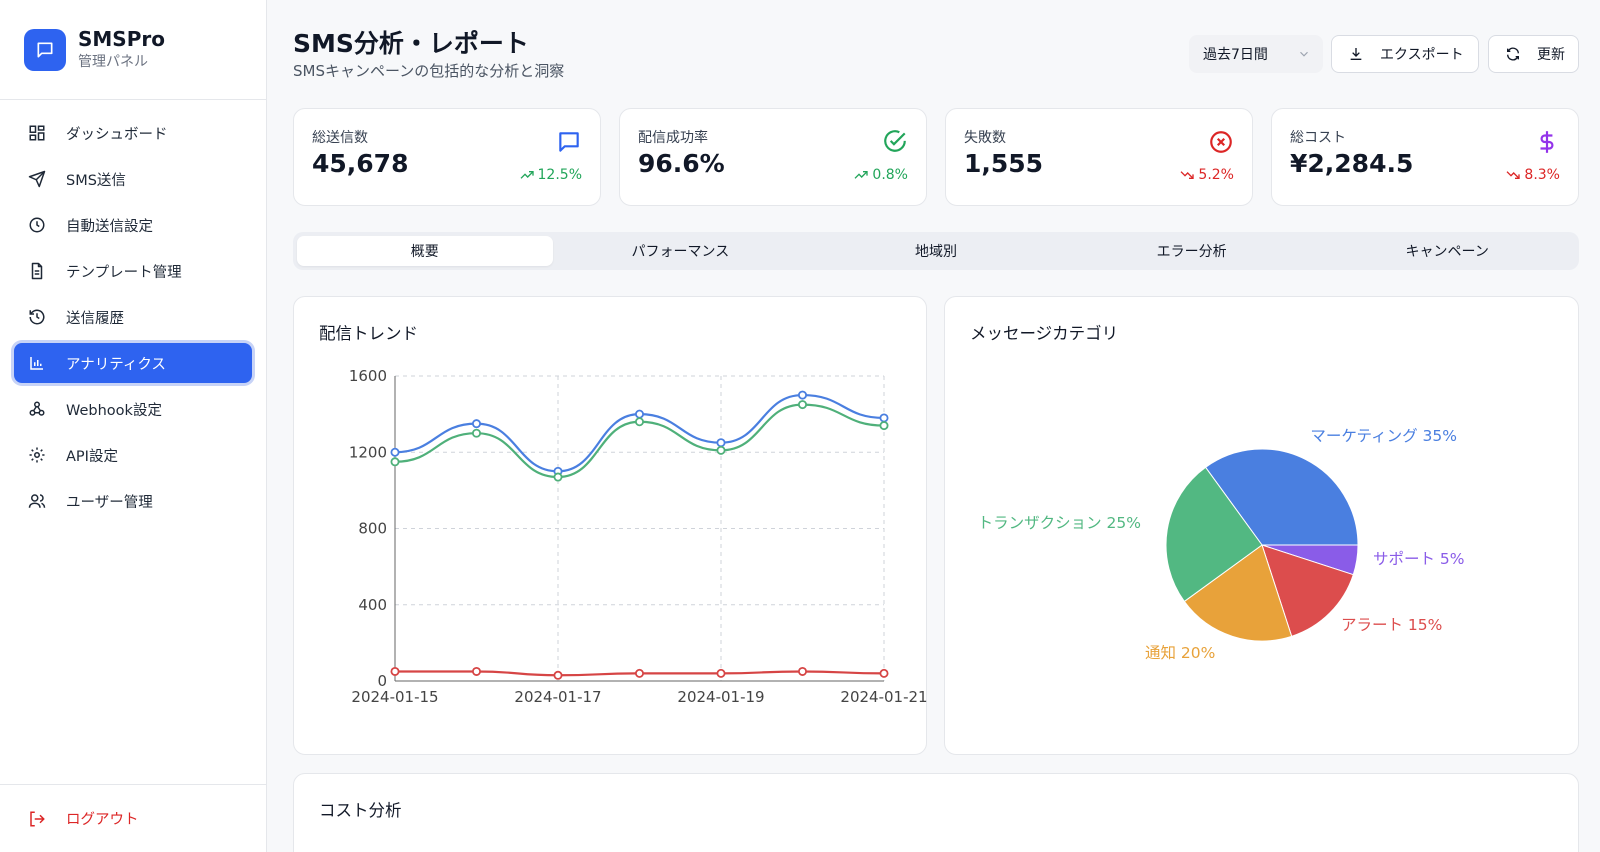 Image resolution: width=1600 pixels, height=852 pixels. Describe the element at coordinates (133, 317) in the screenshot. I see `sidebar-item-history: 送信履歴` at that location.